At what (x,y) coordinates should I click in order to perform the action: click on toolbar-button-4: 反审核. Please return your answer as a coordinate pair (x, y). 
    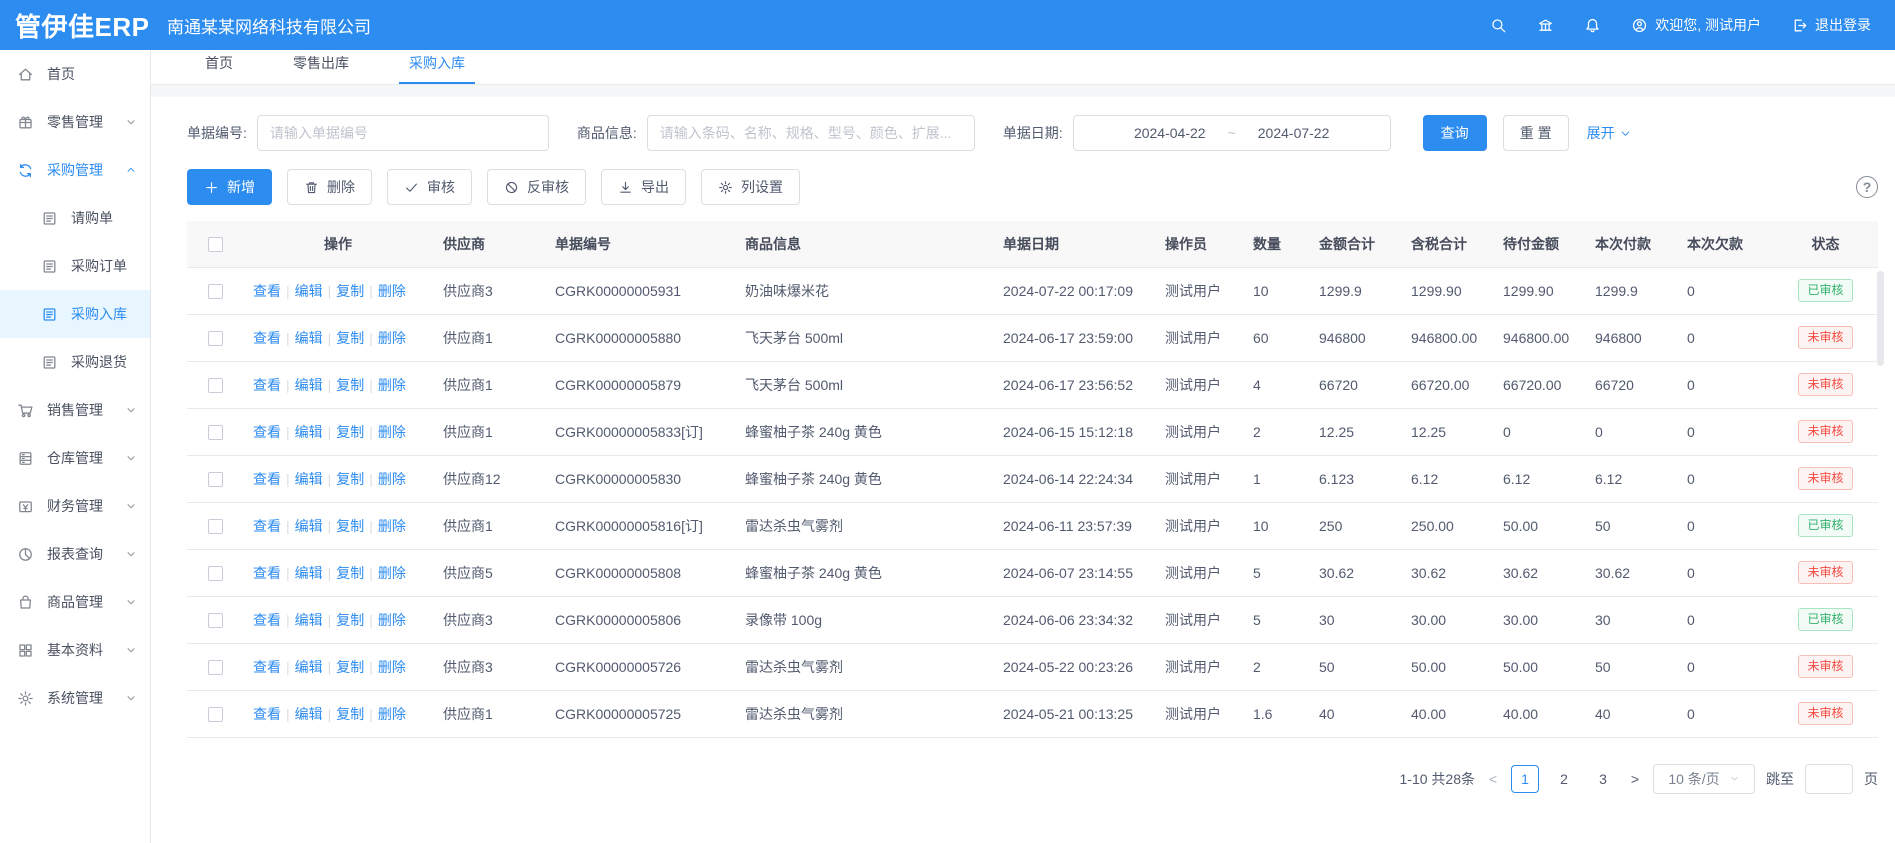
    Looking at the image, I should click on (536, 187).